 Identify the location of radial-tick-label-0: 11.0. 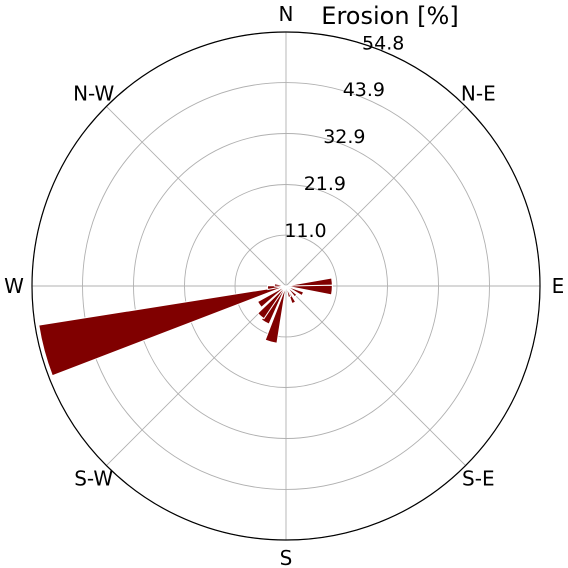
(305, 231).